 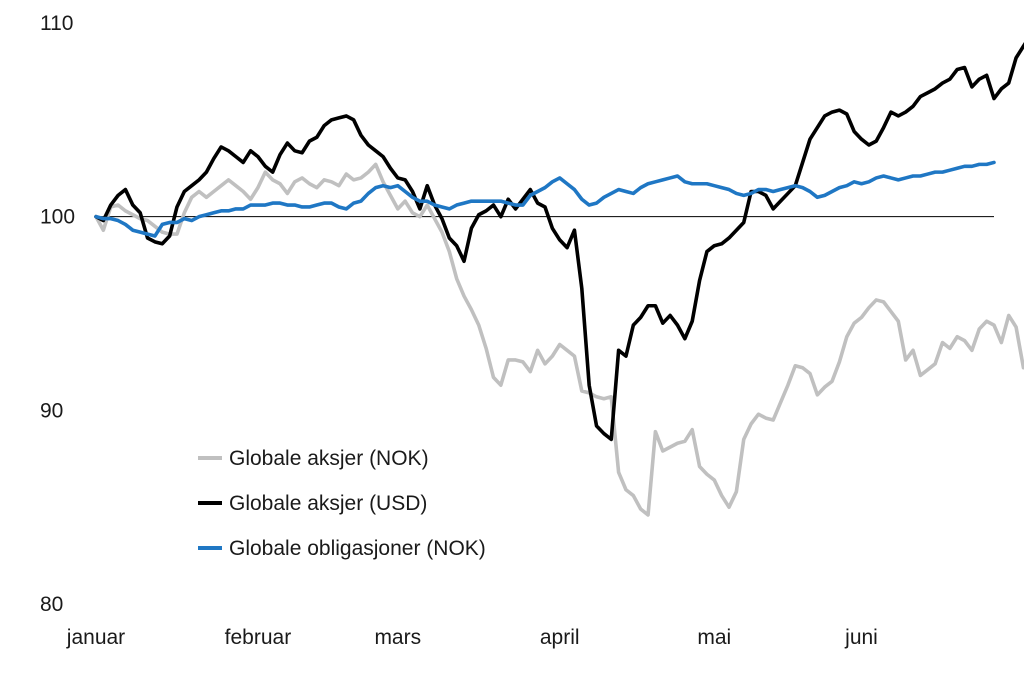 What do you see at coordinates (397, 637) in the screenshot?
I see `x-tick-label: mars` at bounding box center [397, 637].